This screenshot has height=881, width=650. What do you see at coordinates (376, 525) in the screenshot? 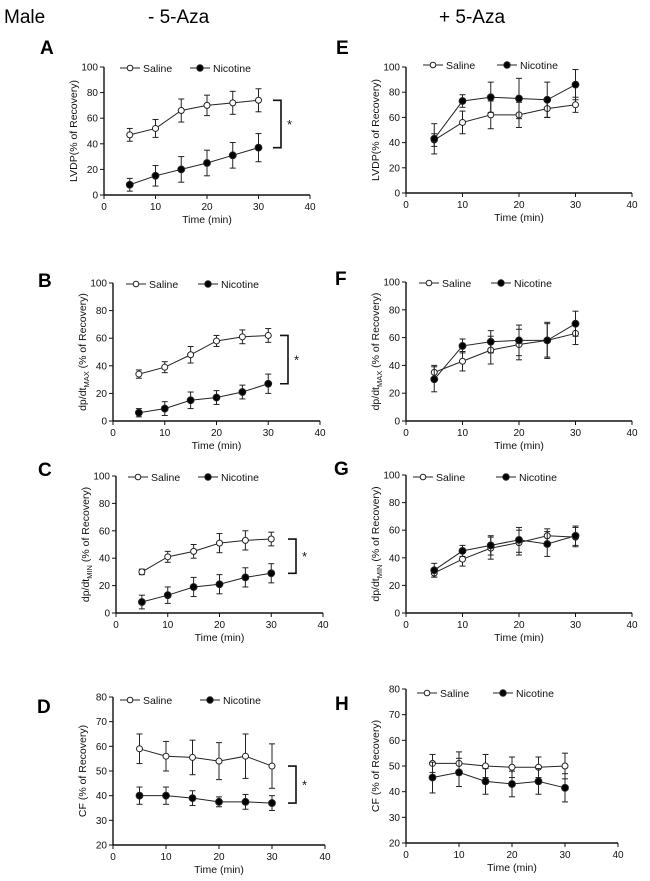
I see `y-axis-label-suffix: (% of Recovery)` at bounding box center [376, 525].